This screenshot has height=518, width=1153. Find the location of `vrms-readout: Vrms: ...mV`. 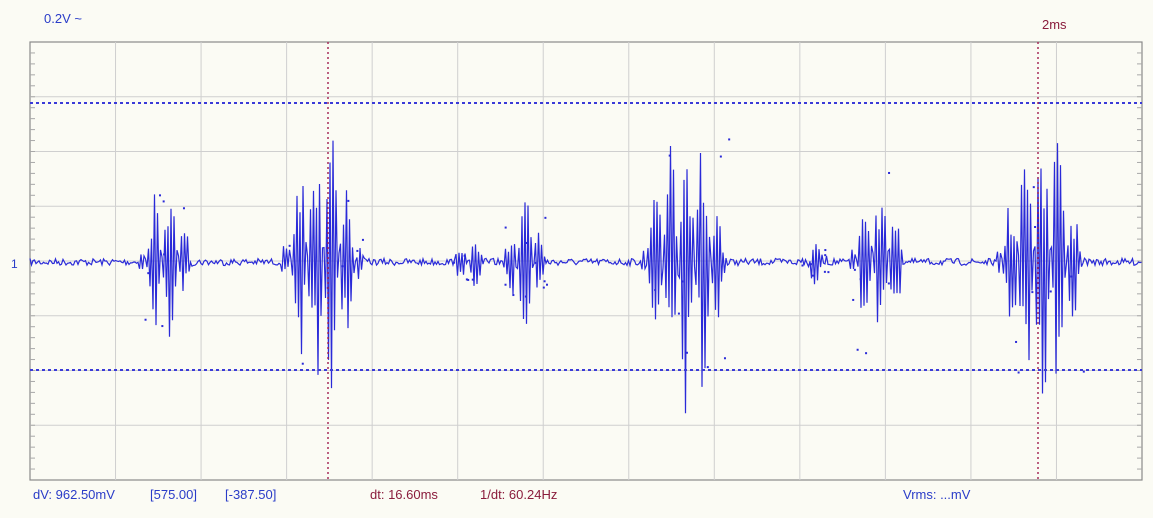

vrms-readout: Vrms: ...mV is located at coordinates (937, 494).